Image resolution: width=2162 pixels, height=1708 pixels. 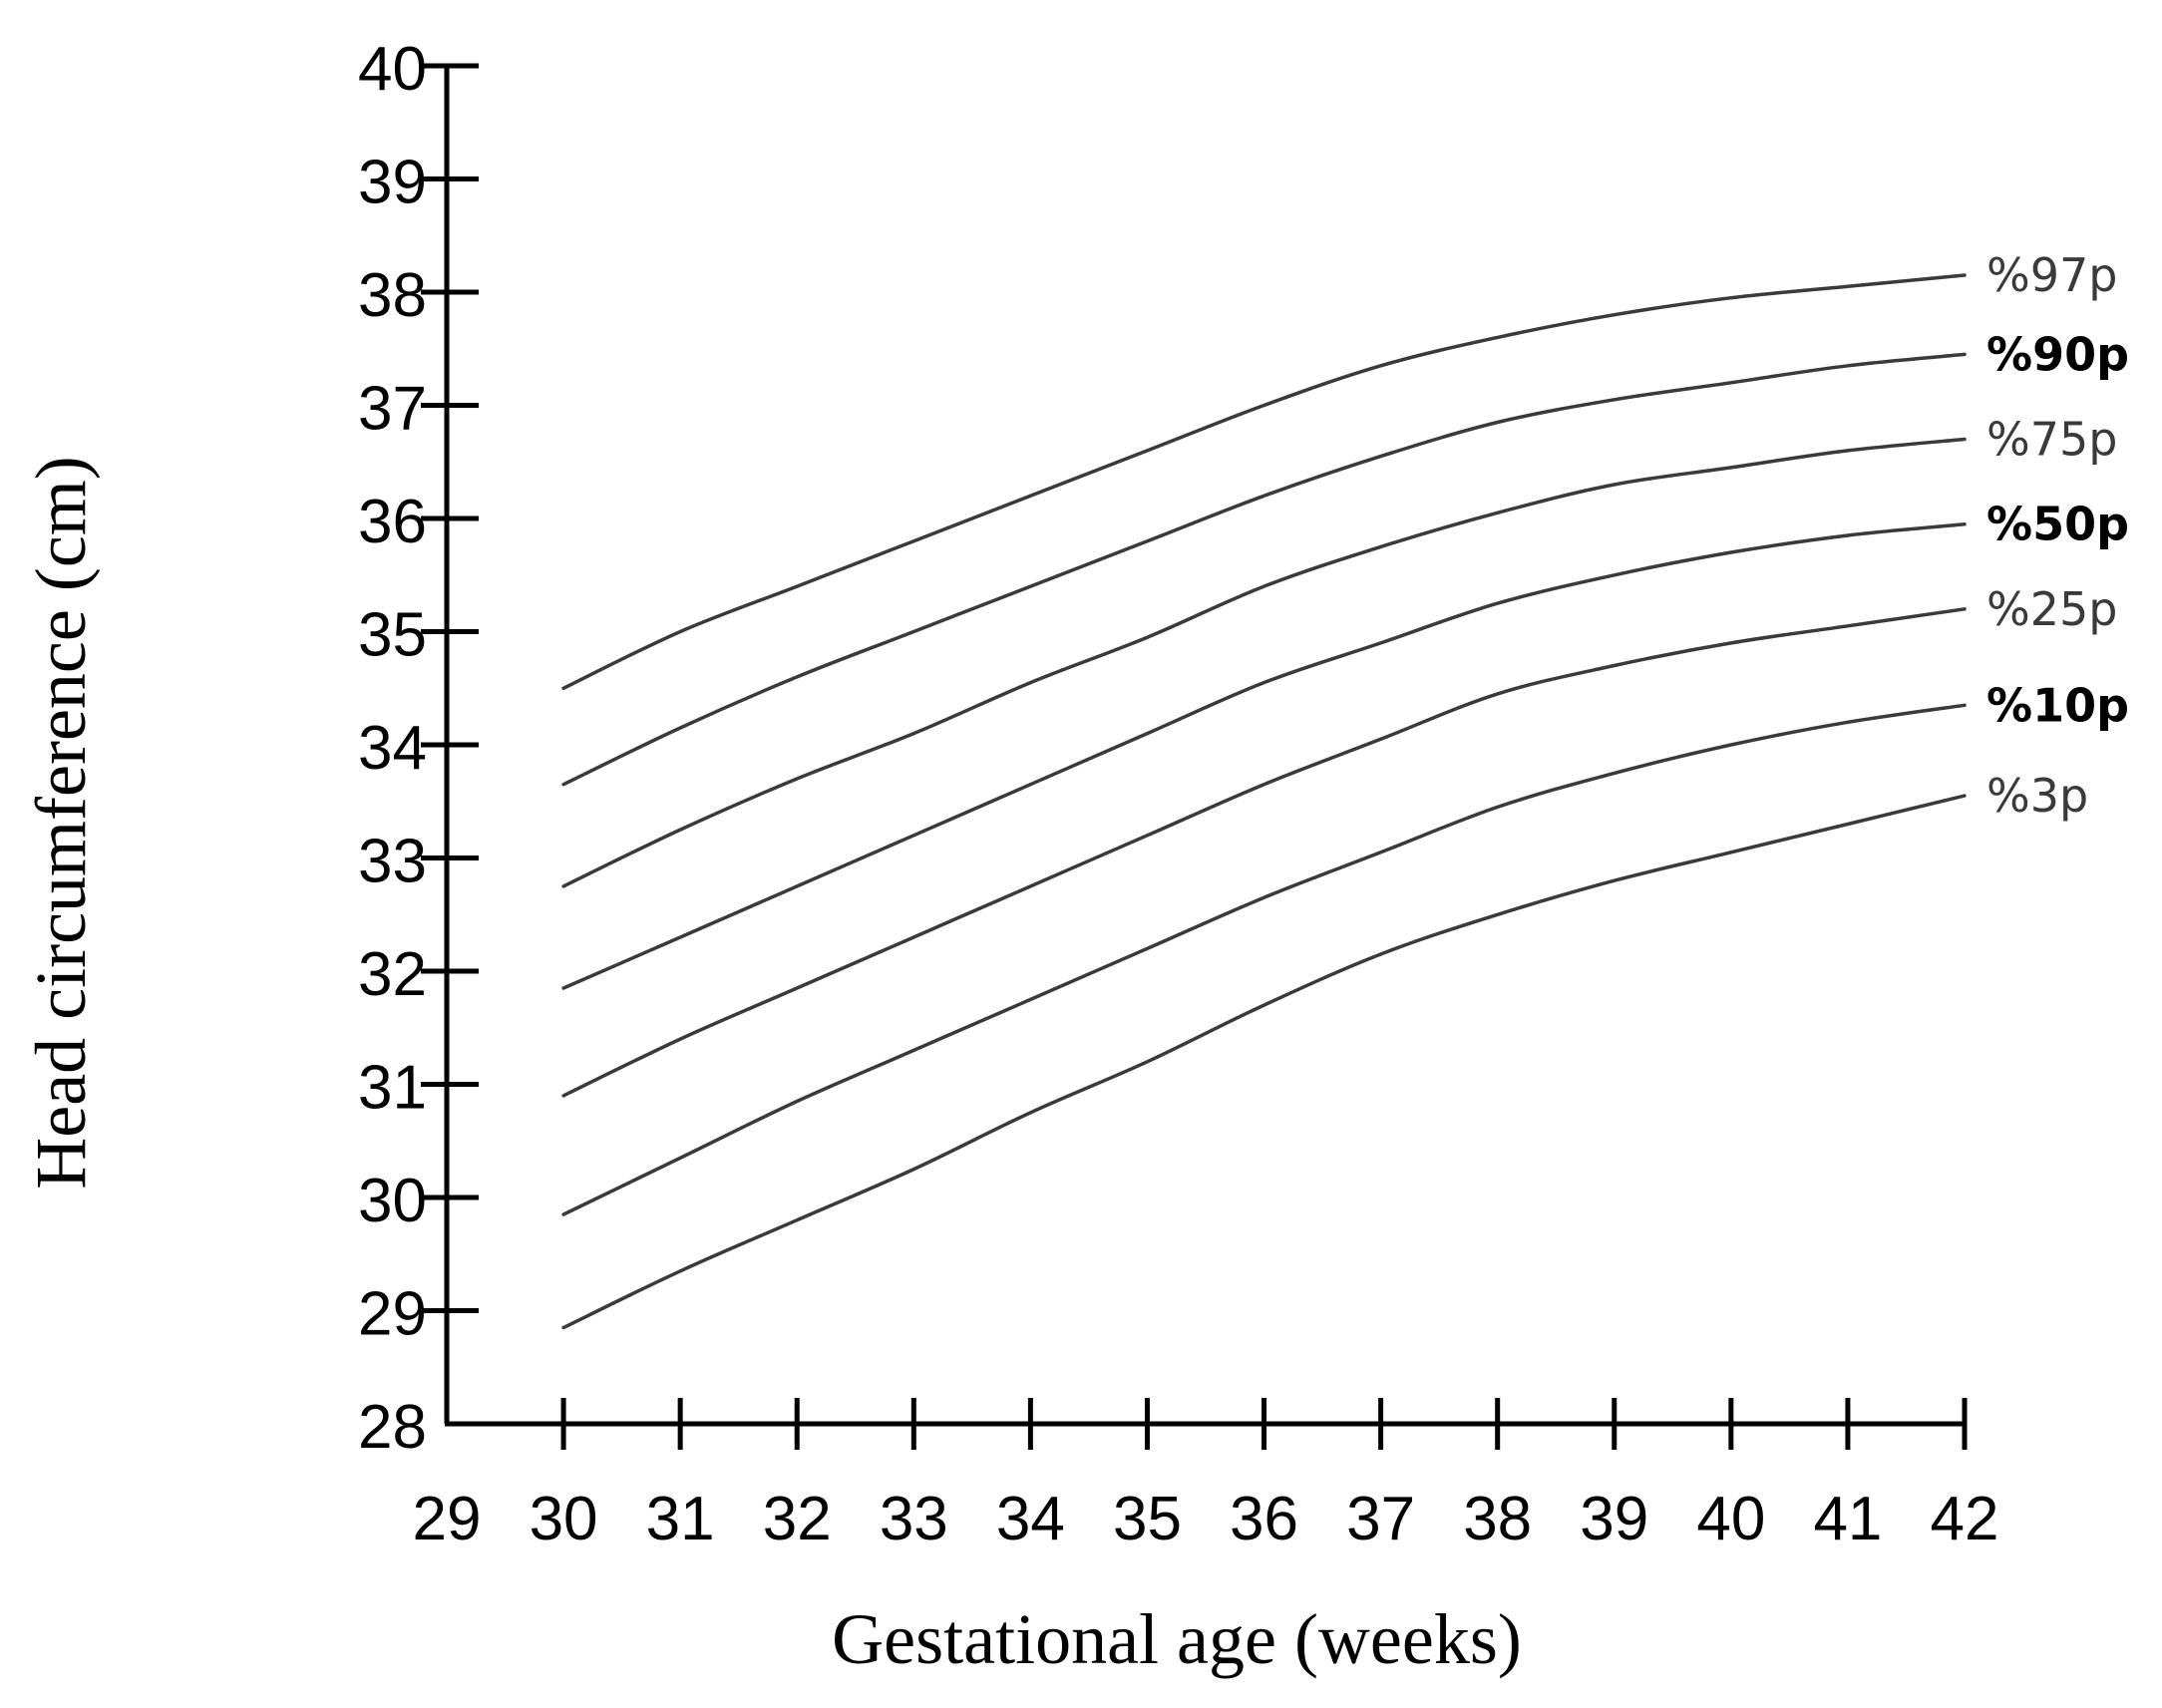 What do you see at coordinates (797, 1519) in the screenshot?
I see `x-tick-label: 32` at bounding box center [797, 1519].